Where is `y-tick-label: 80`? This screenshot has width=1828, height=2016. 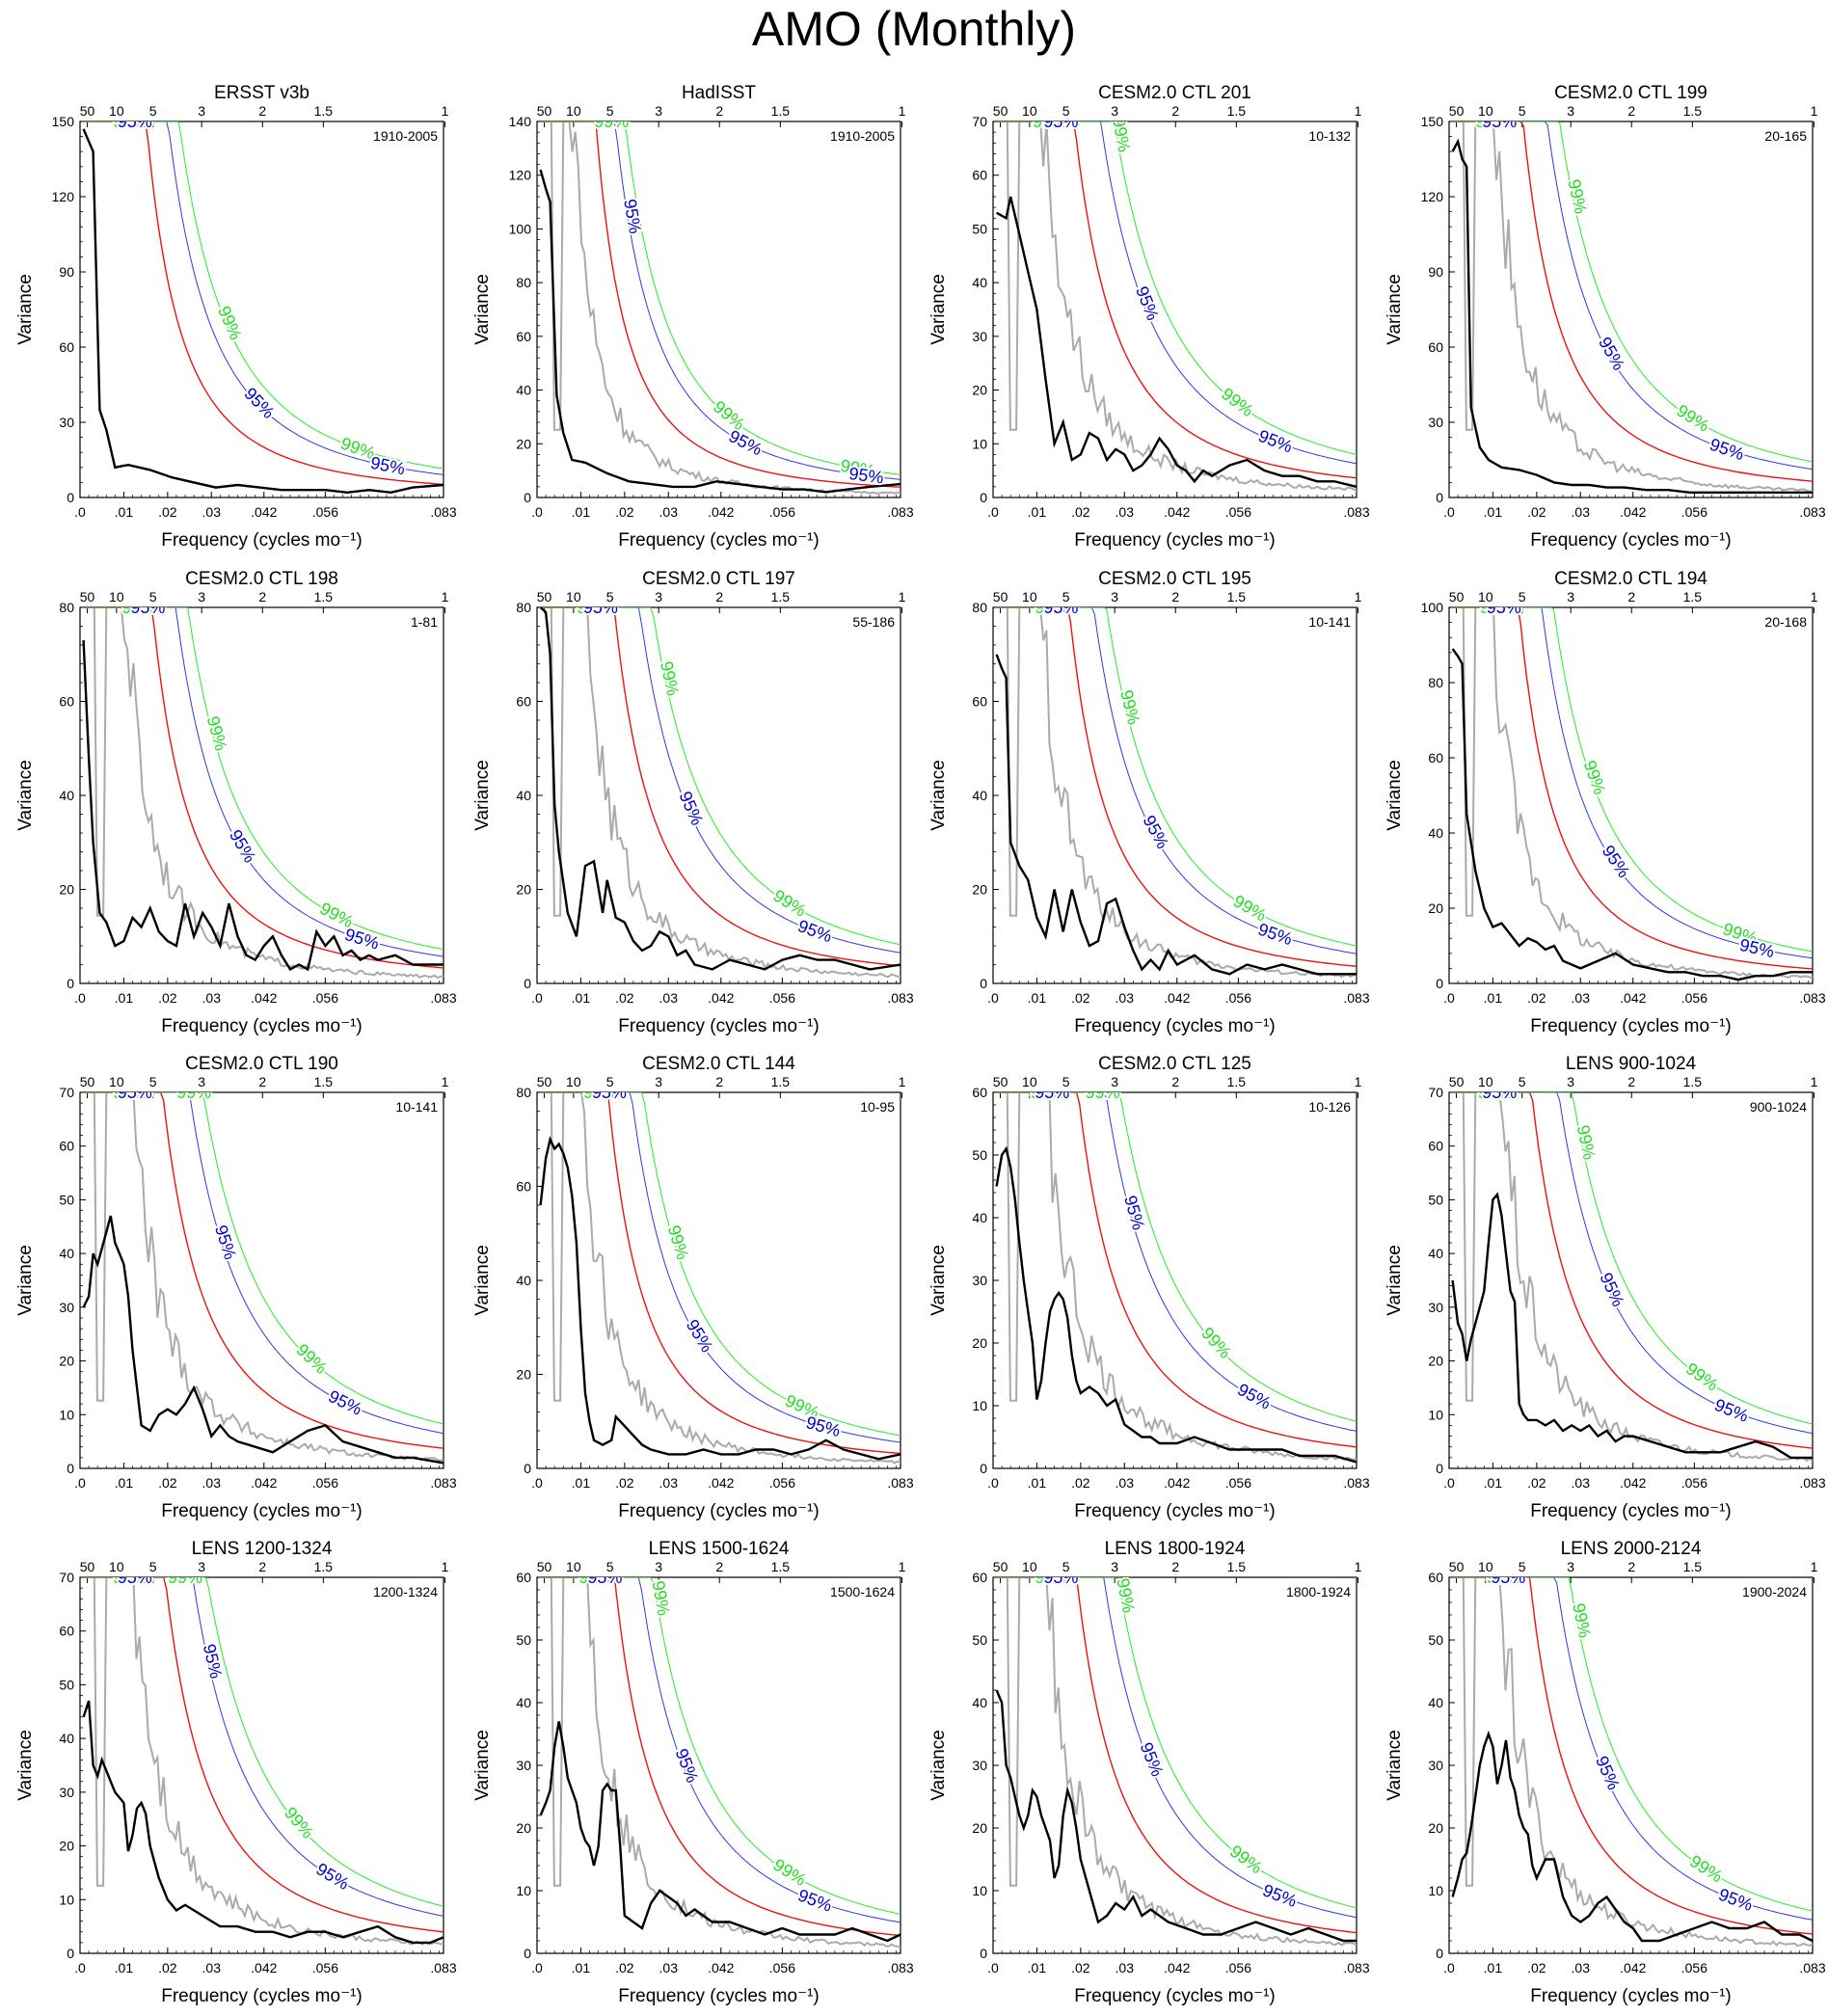
y-tick-label: 80 is located at coordinates (523, 607).